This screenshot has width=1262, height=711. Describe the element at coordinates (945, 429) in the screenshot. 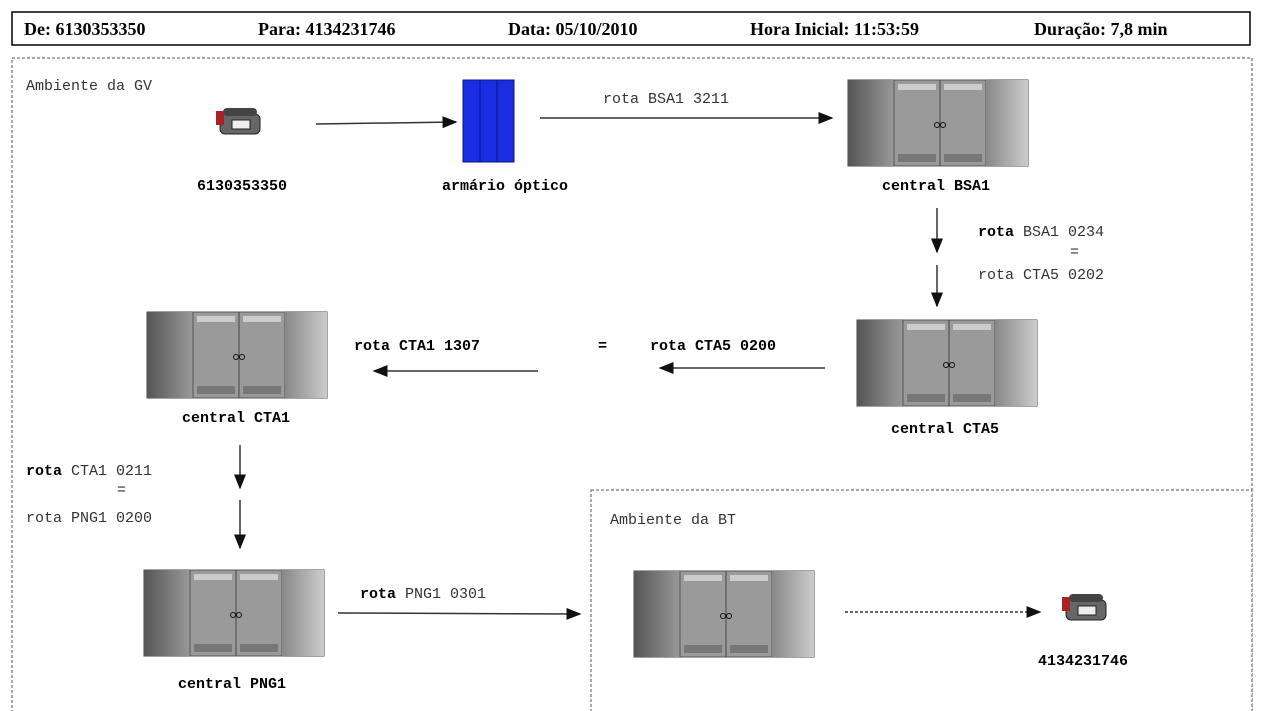

I see `node-label: central CTA5` at that location.